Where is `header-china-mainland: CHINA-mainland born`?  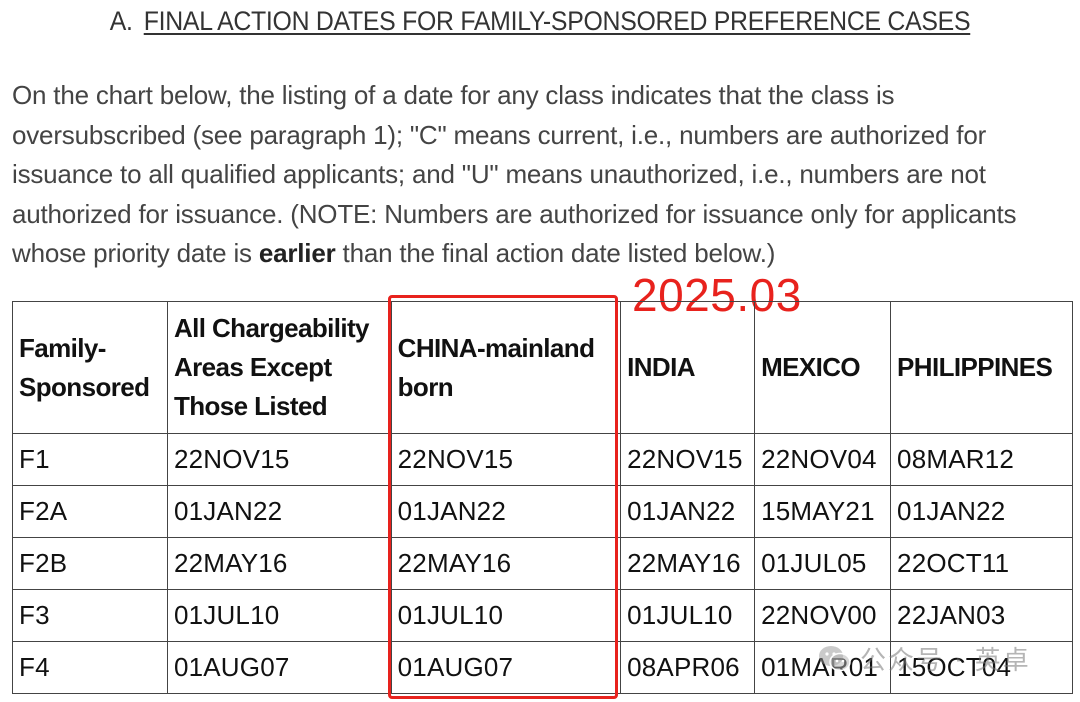 header-china-mainland: CHINA-mainland born is located at coordinates (506, 367).